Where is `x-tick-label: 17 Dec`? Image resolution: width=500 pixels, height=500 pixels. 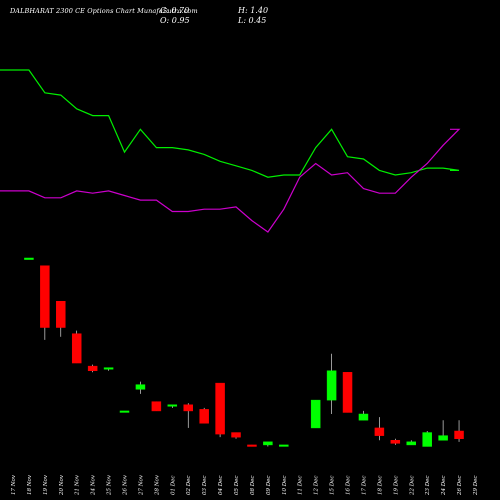
x-tick-label: 17 Dec is located at coordinates (364, 486).